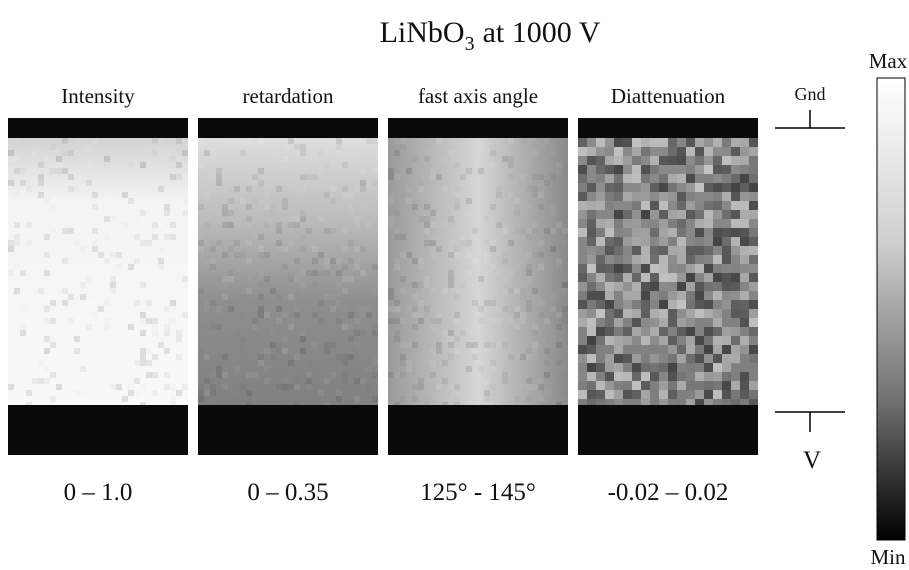 This screenshot has height=570, width=909. What do you see at coordinates (542, 32) in the screenshot?
I see `title-rest: at 1000 V` at bounding box center [542, 32].